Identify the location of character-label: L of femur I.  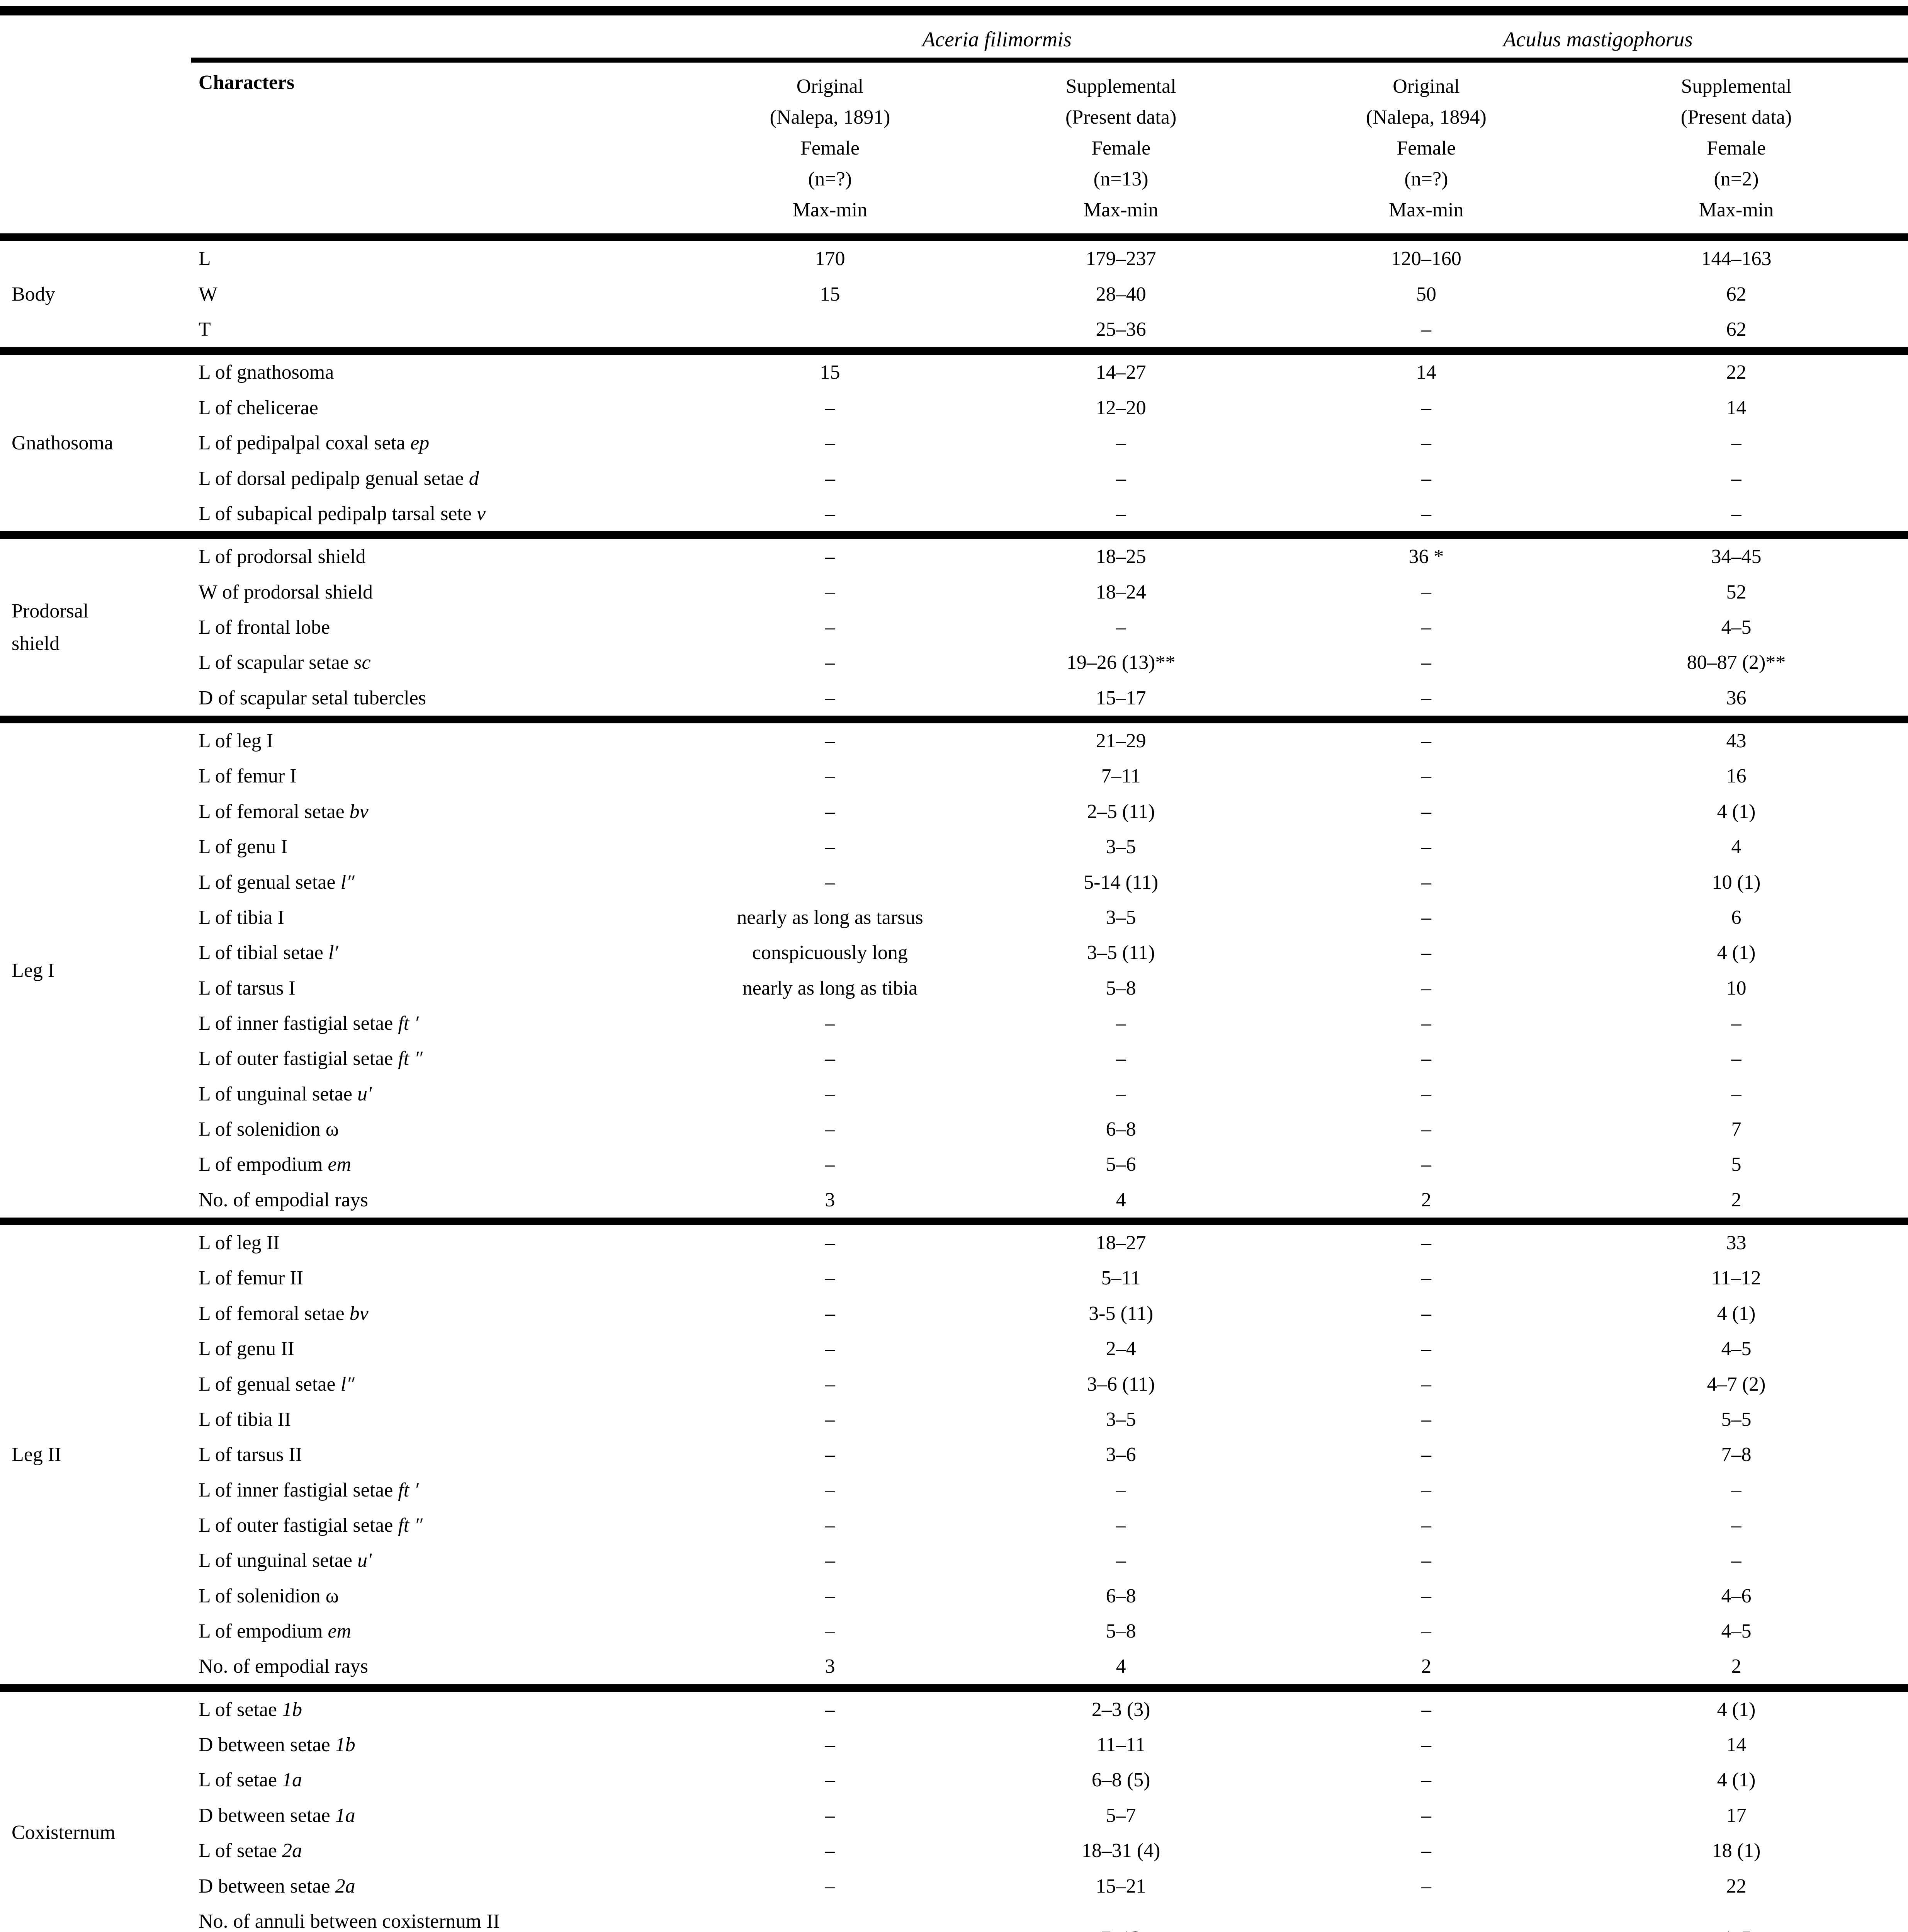
(247, 776).